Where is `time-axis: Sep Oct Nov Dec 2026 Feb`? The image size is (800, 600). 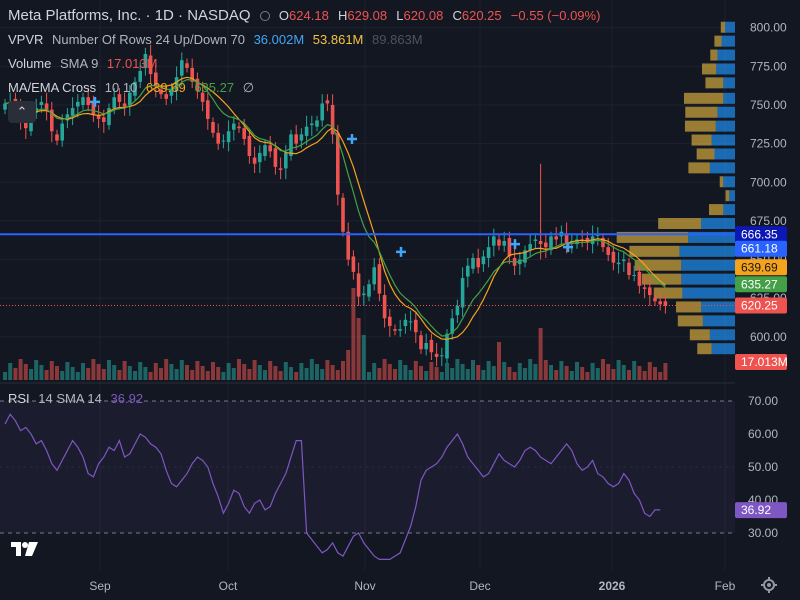 time-axis: Sep Oct Nov Dec 2026 Feb is located at coordinates (412, 586).